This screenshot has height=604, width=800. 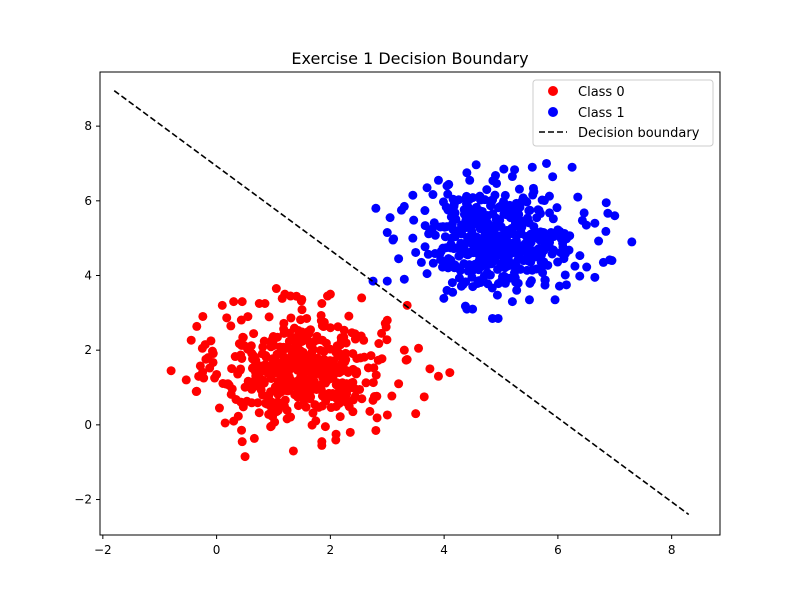 What do you see at coordinates (217, 550) in the screenshot?
I see `x-tick-label: 0` at bounding box center [217, 550].